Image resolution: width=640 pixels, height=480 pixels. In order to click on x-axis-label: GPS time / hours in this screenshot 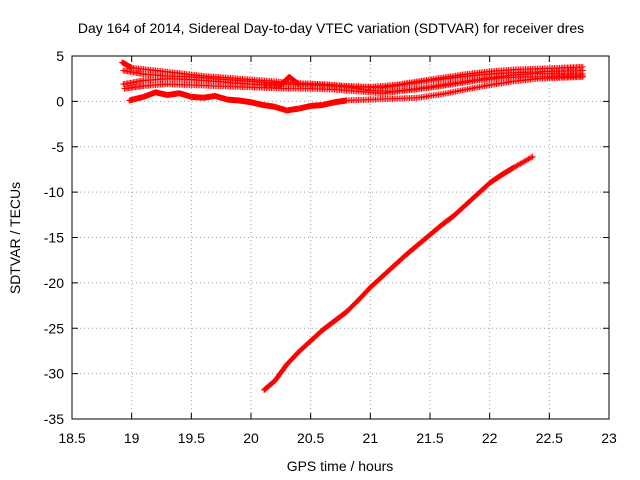, I will do `click(340, 466)`.